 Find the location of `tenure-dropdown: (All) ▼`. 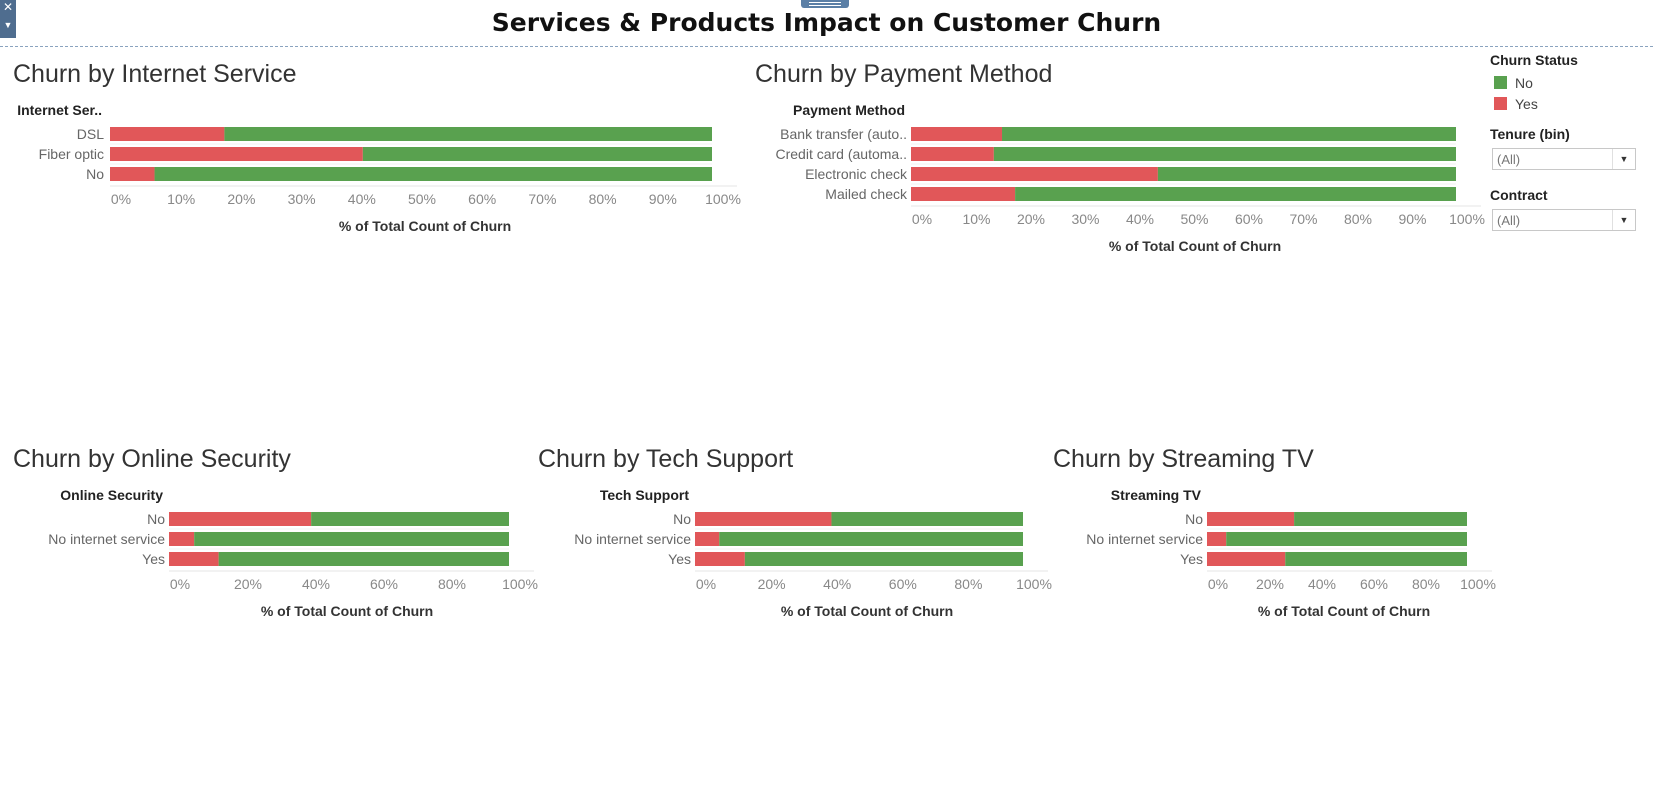

tenure-dropdown: (All) ▼ is located at coordinates (1564, 159).